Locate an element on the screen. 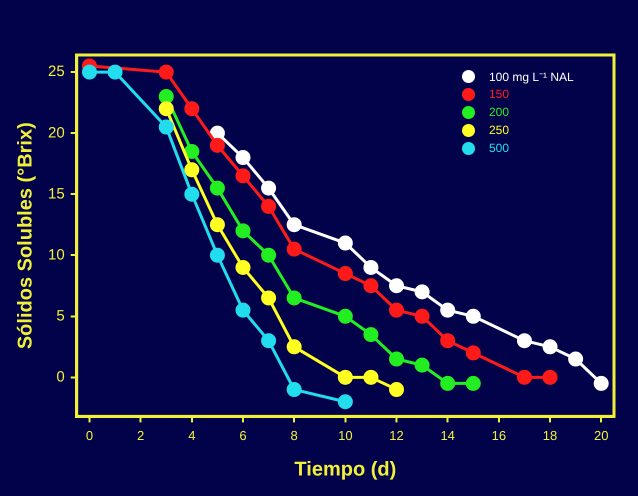  x-tick-label: 16 is located at coordinates (499, 435).